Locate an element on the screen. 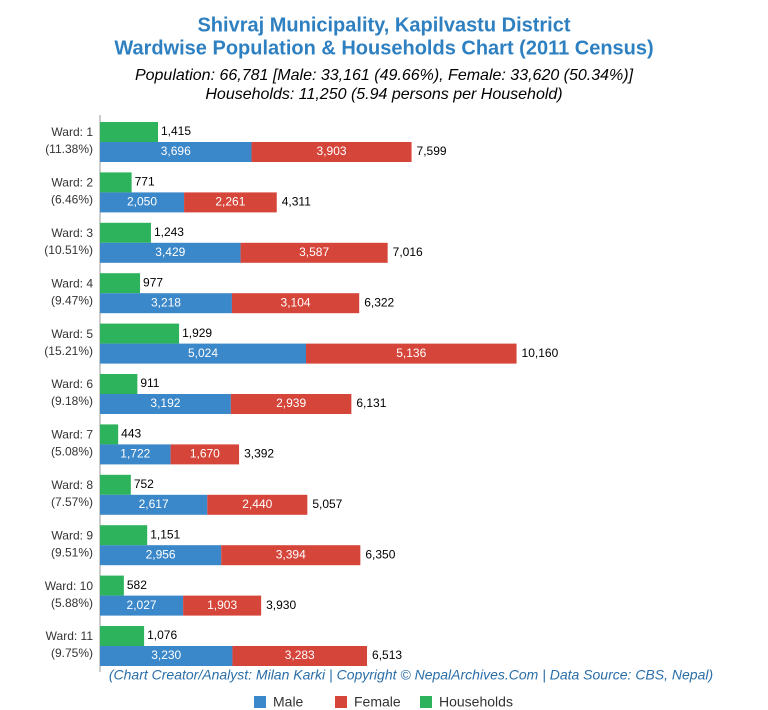 The image size is (768, 710). segment-label: 3,903 is located at coordinates (332, 151).